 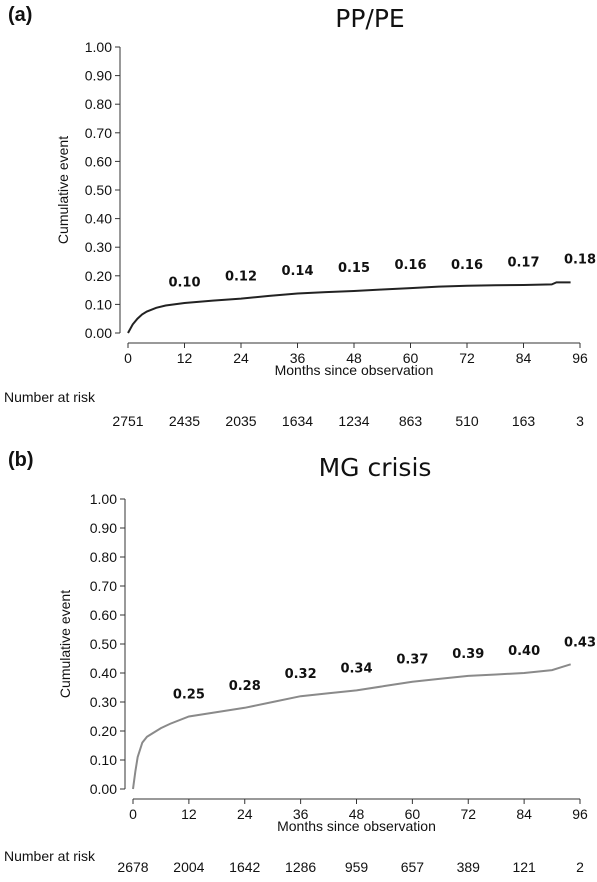 What do you see at coordinates (241, 277) in the screenshot?
I see `data-label: 0.12` at bounding box center [241, 277].